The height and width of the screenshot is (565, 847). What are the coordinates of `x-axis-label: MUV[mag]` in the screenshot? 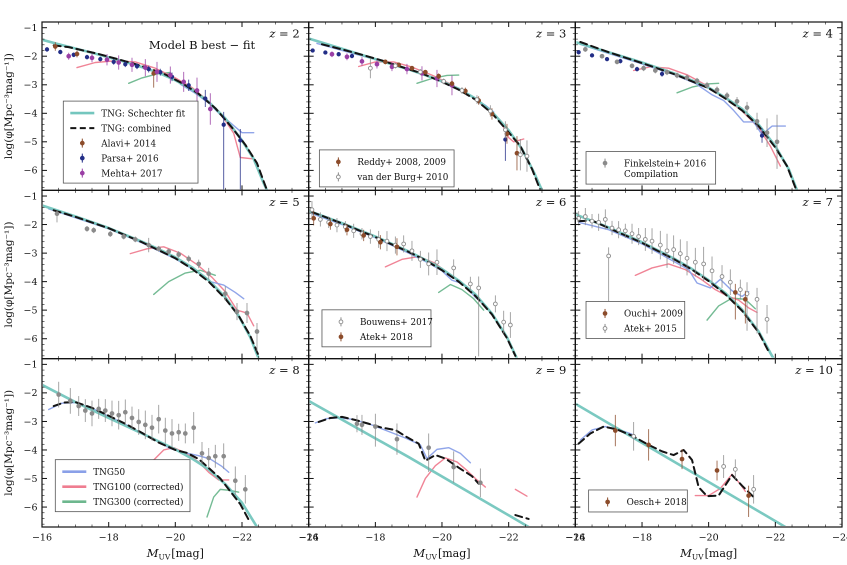 It's located at (708, 554).